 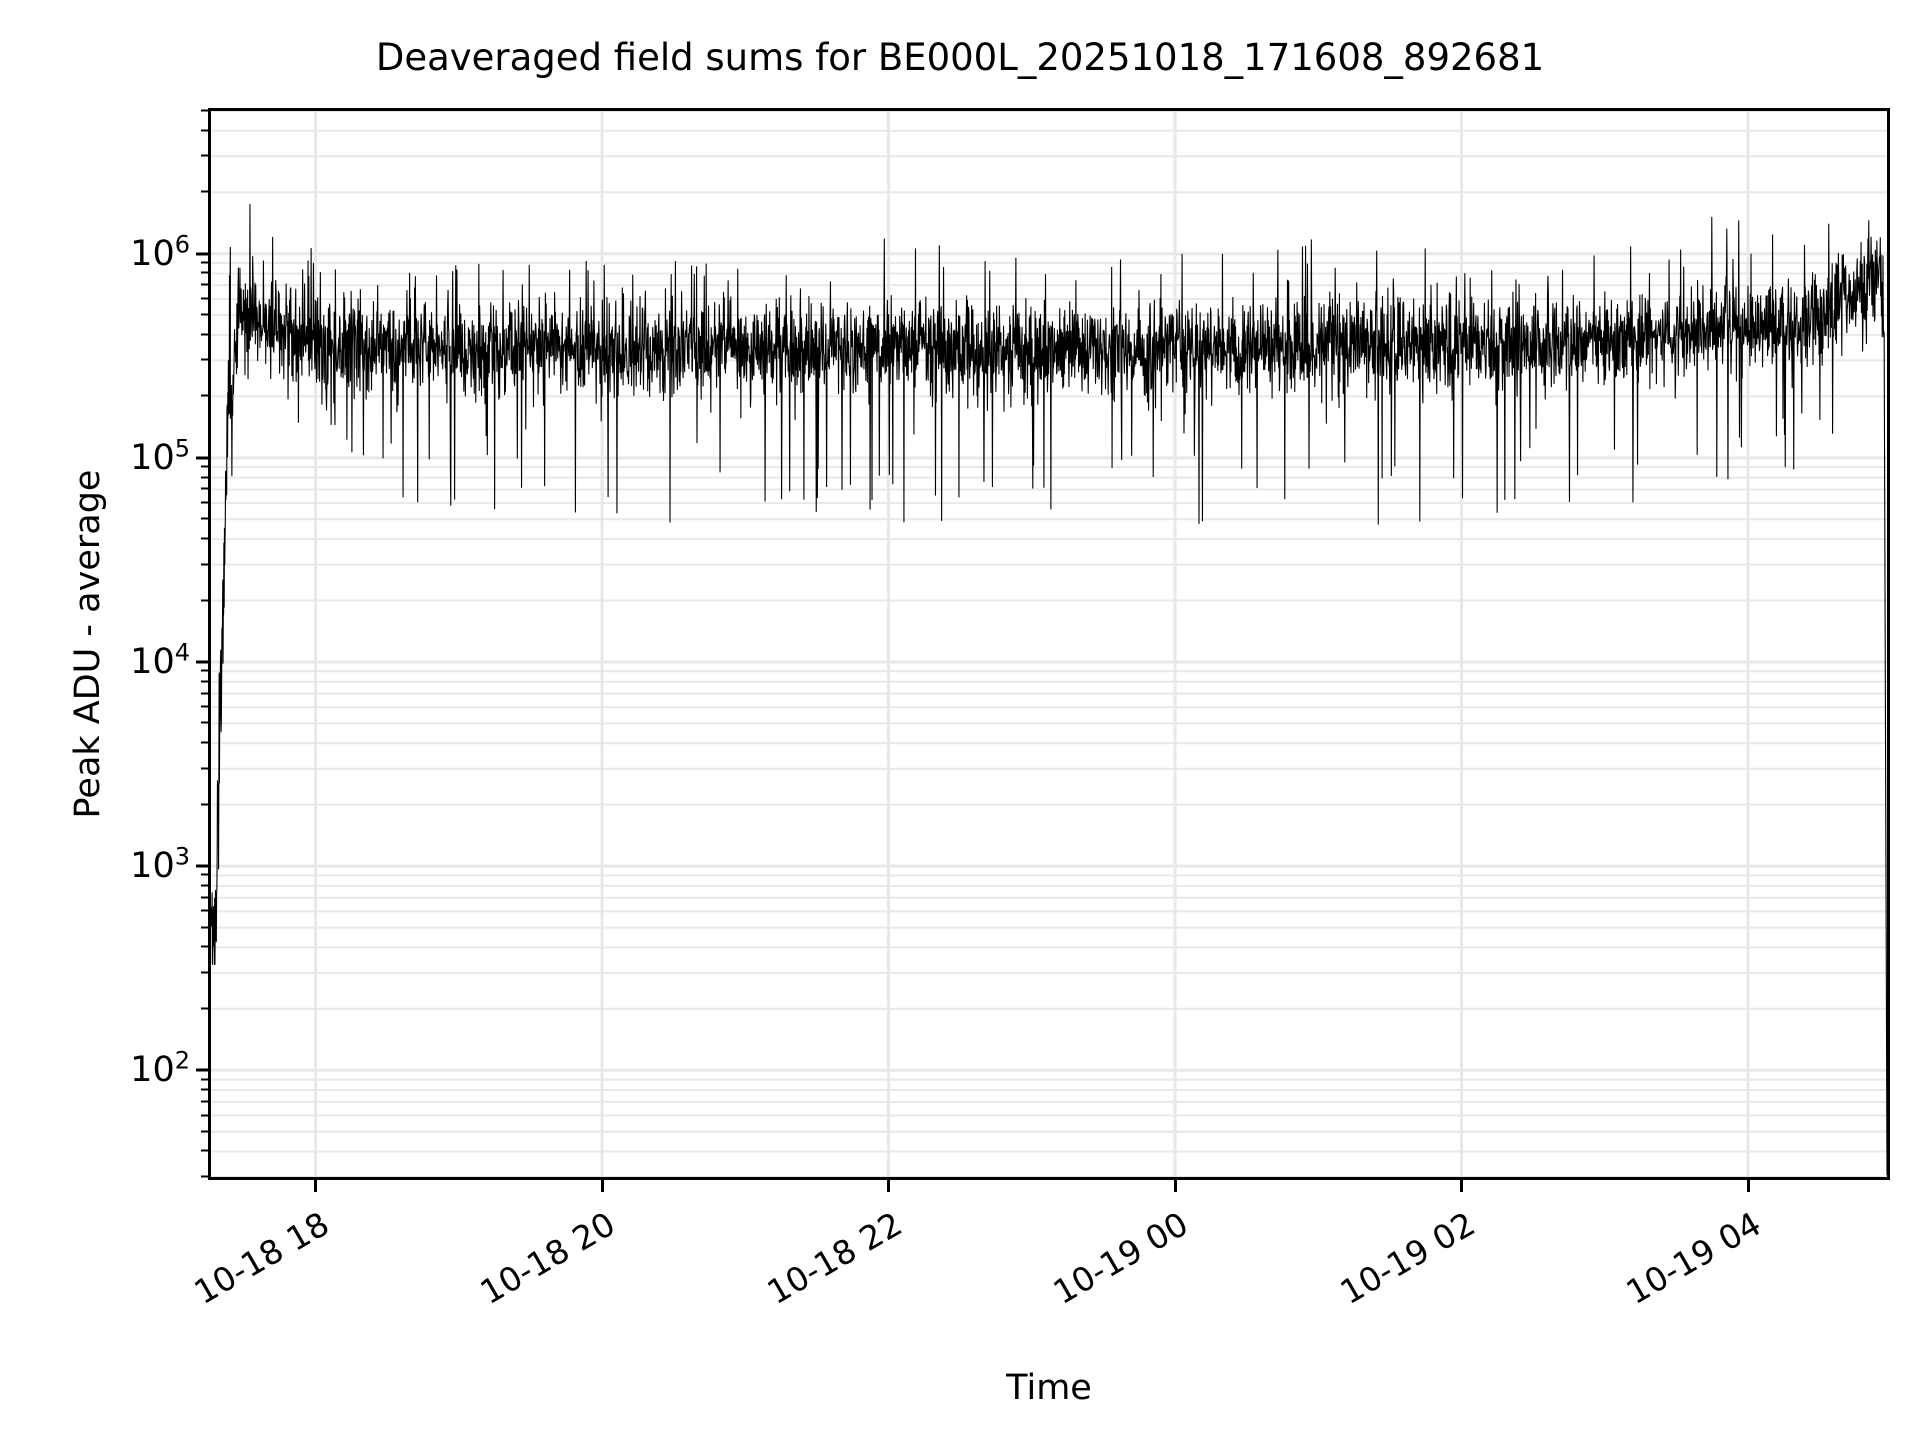 I want to click on x-tick-label: 10-18 20, so click(x=547, y=1258).